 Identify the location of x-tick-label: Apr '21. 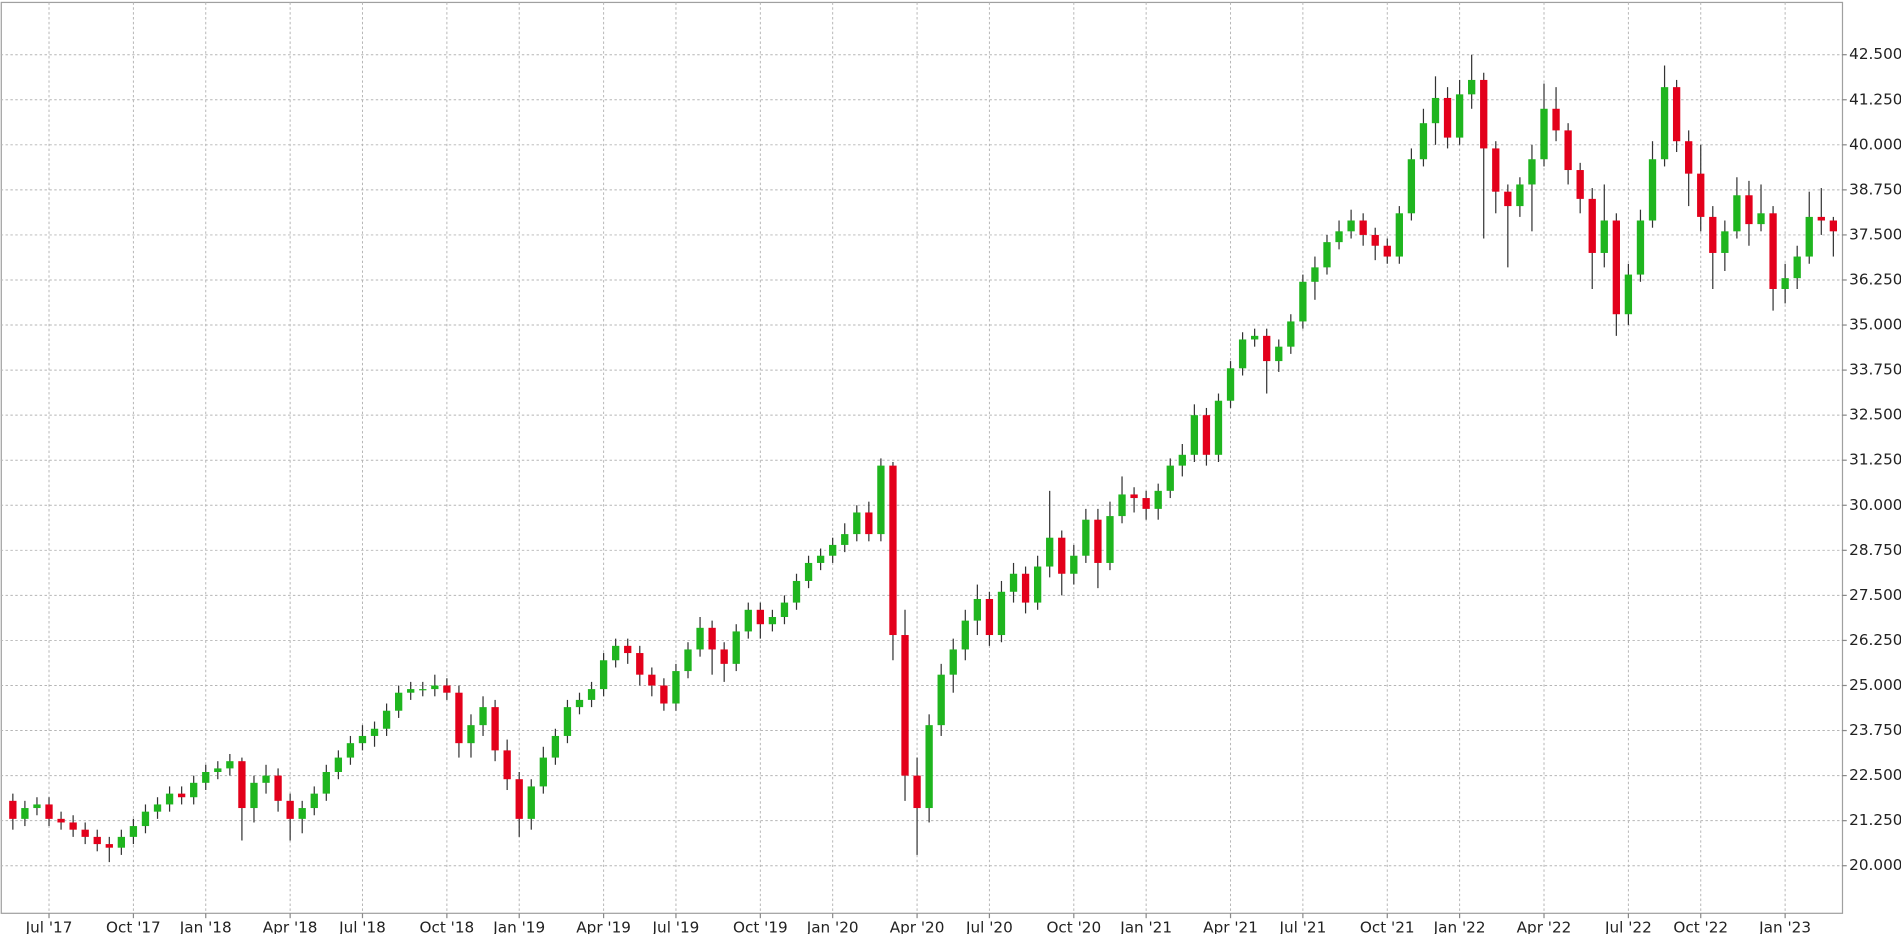
(1230, 926).